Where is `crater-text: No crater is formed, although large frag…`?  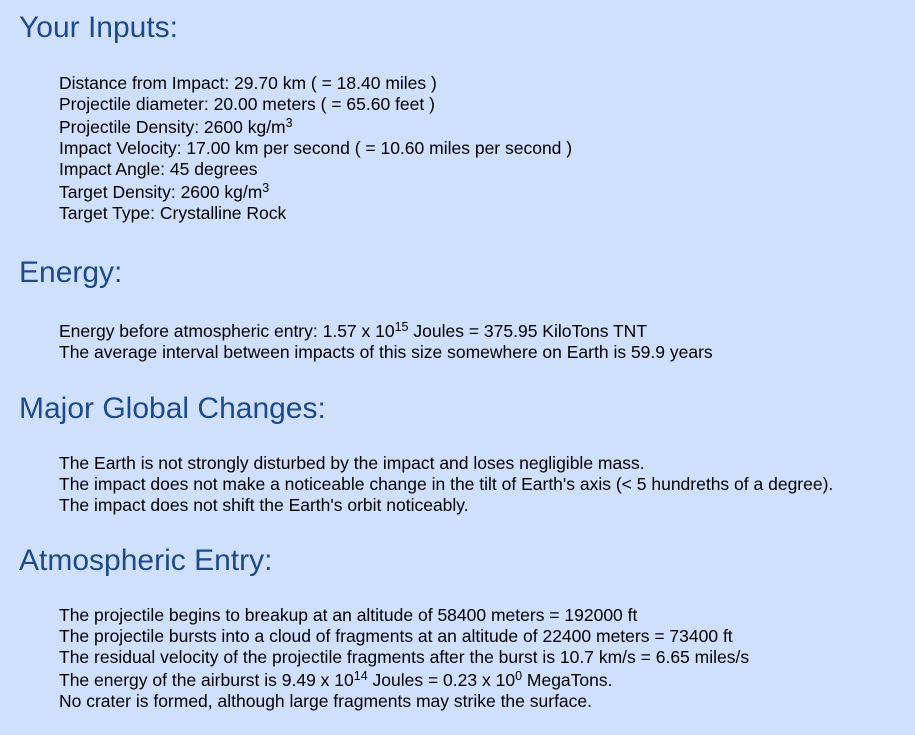 crater-text: No crater is formed, although large frag… is located at coordinates (326, 701).